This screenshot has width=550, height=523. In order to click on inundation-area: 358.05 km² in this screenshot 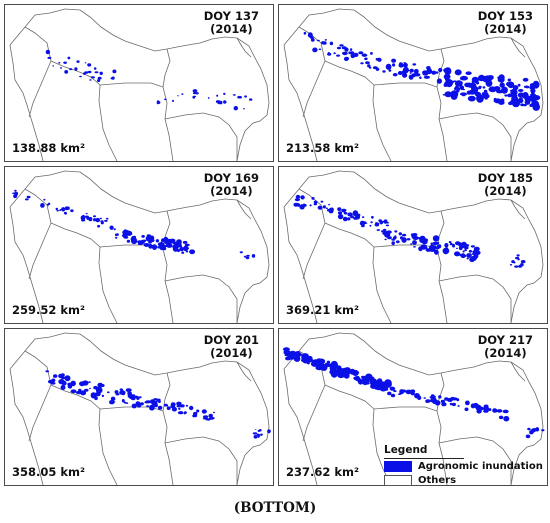, I will do `click(49, 472)`.